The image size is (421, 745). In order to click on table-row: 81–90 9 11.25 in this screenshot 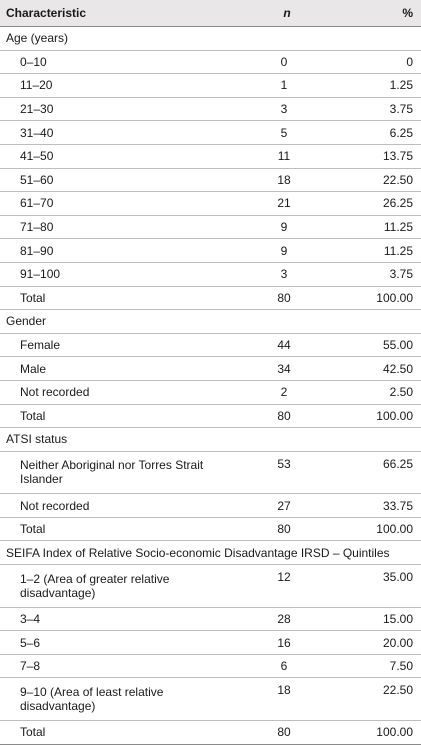, I will do `click(210, 250)`.